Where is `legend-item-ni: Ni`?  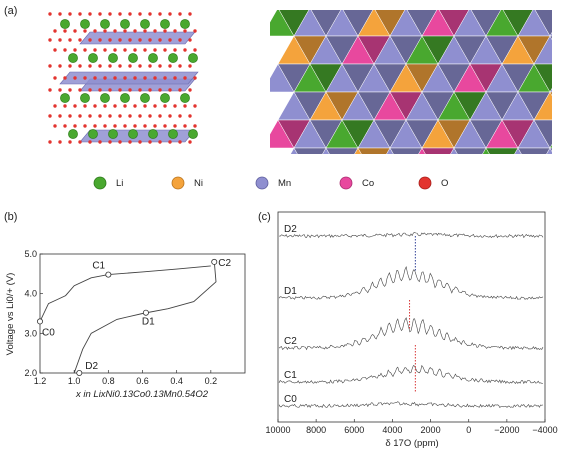
legend-item-ni: Ni is located at coordinates (187, 183).